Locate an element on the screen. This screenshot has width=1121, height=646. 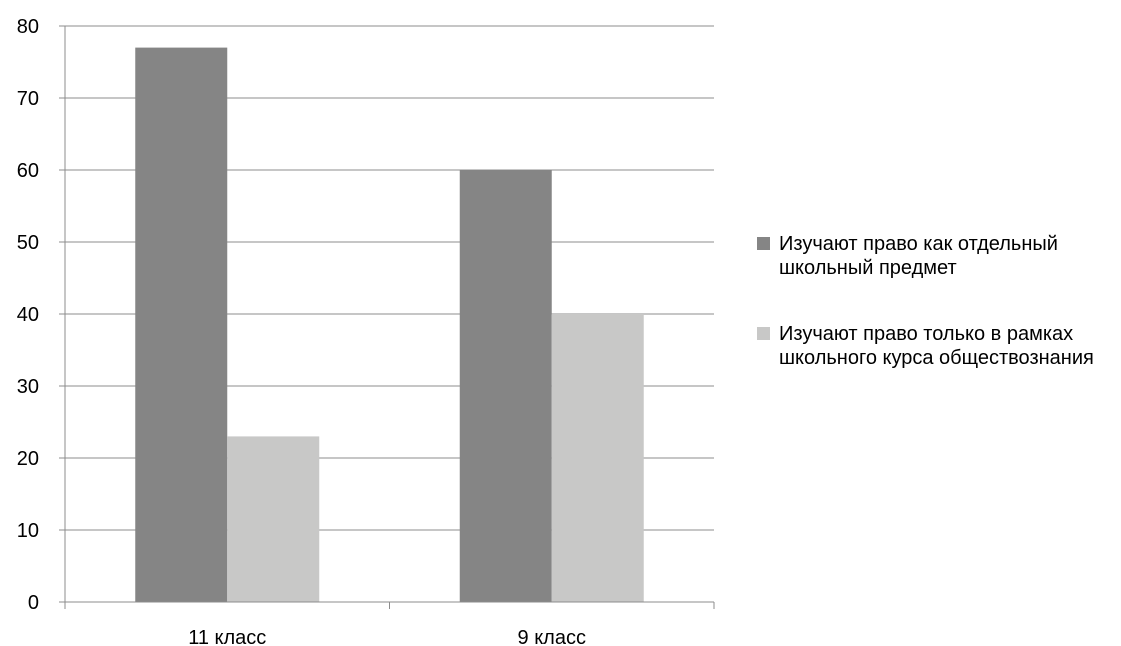
y-tick-label-50: 50 is located at coordinates (28, 243).